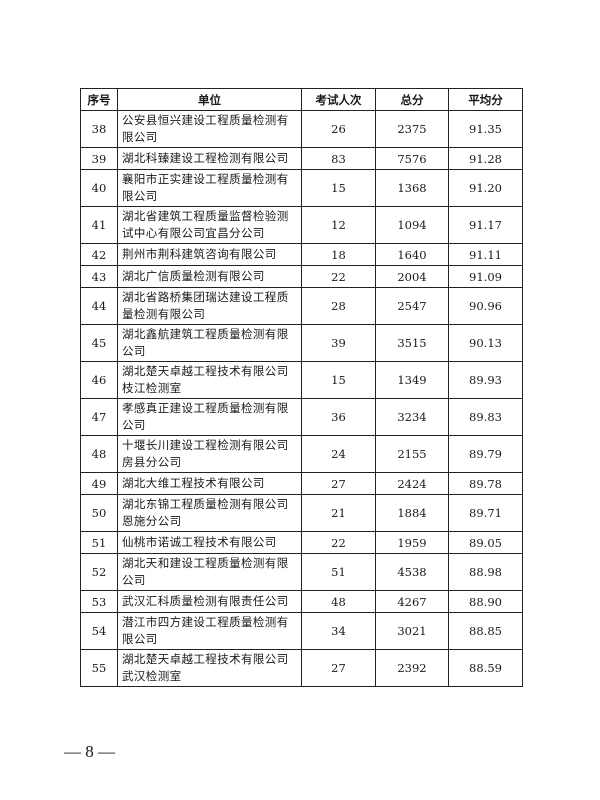 The width and height of the screenshot is (600, 800). Describe the element at coordinates (338, 306) in the screenshot. I see `cell-count: 28` at that location.